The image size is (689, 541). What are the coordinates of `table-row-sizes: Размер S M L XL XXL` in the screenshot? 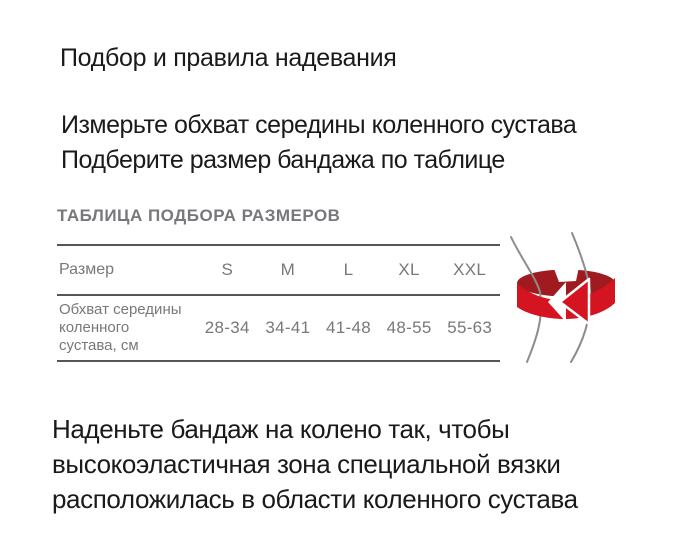 It's located at (278, 271).